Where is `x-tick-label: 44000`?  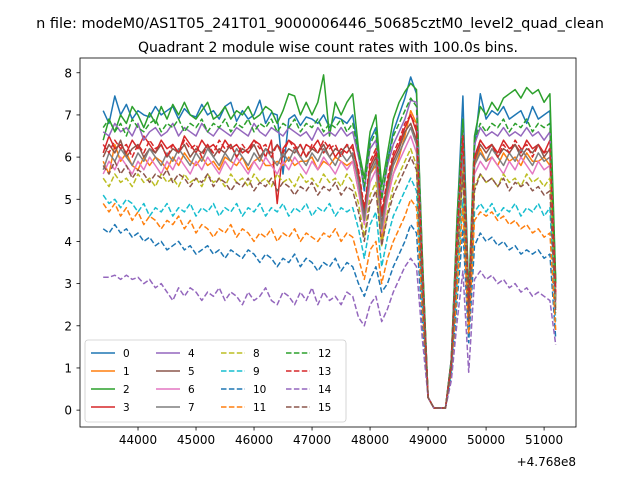
x-tick-label: 44000 is located at coordinates (138, 440).